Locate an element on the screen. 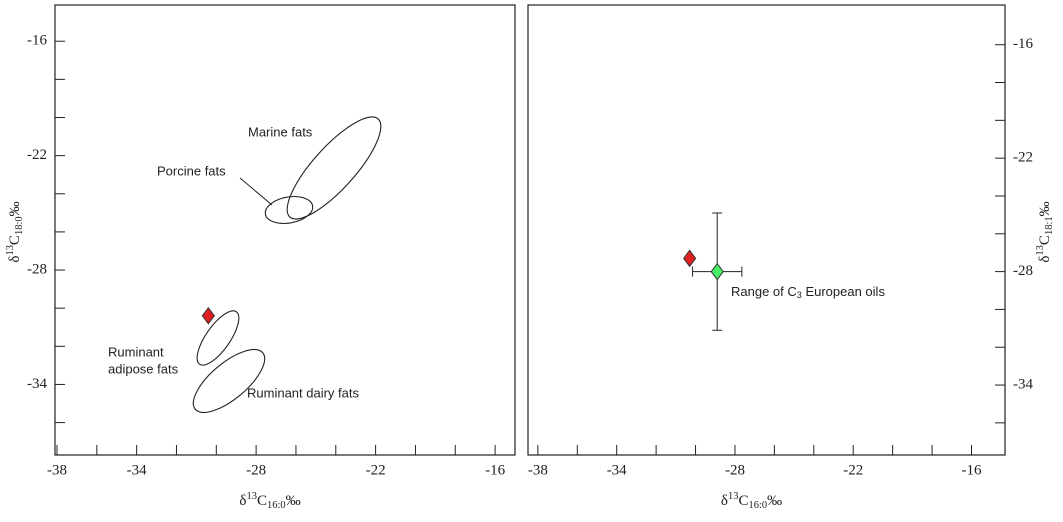  dairy-region is located at coordinates (229, 381).